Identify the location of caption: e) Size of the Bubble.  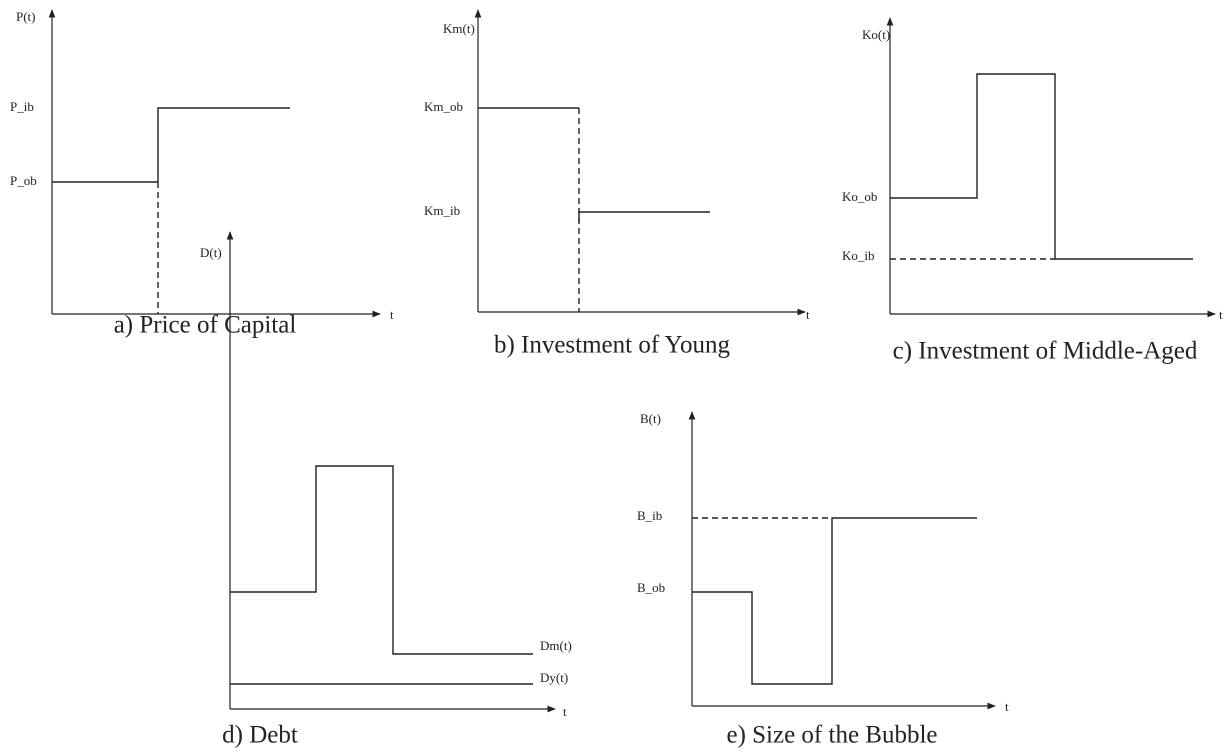
(831, 735).